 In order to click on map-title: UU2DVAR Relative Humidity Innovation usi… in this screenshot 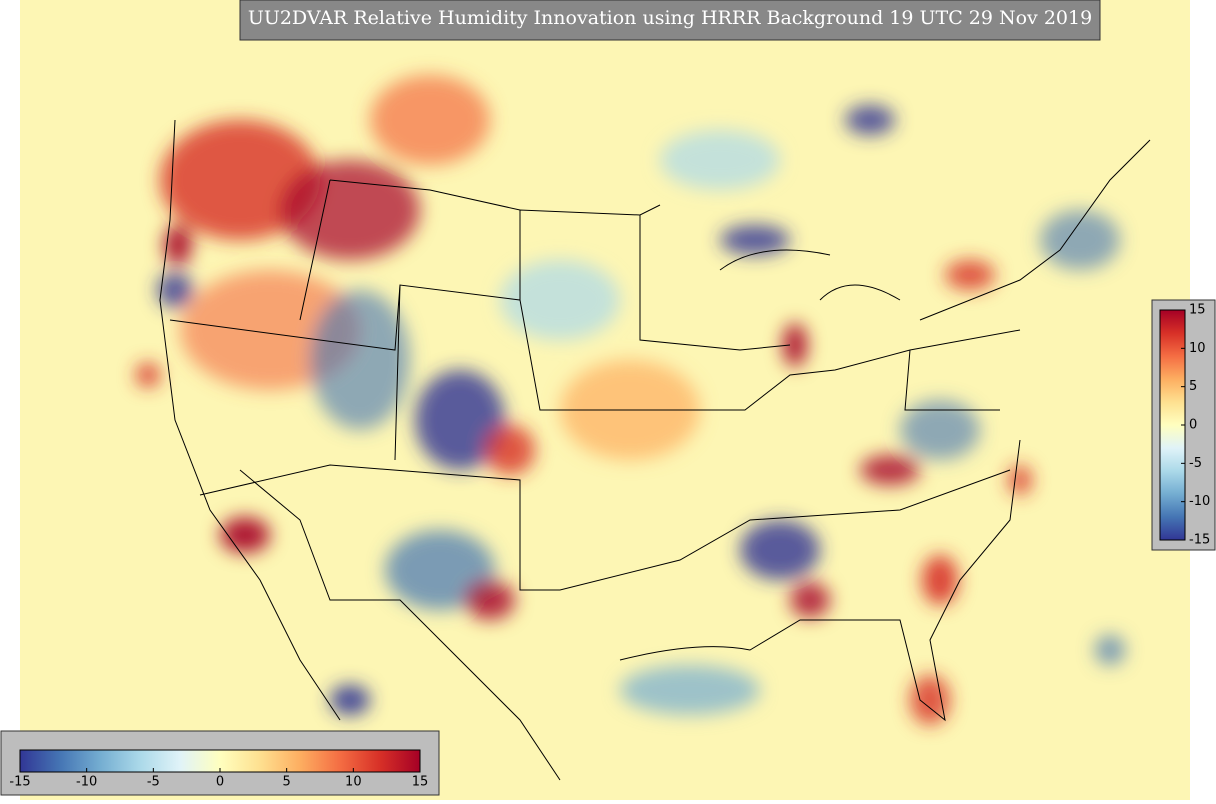, I will do `click(670, 18)`.